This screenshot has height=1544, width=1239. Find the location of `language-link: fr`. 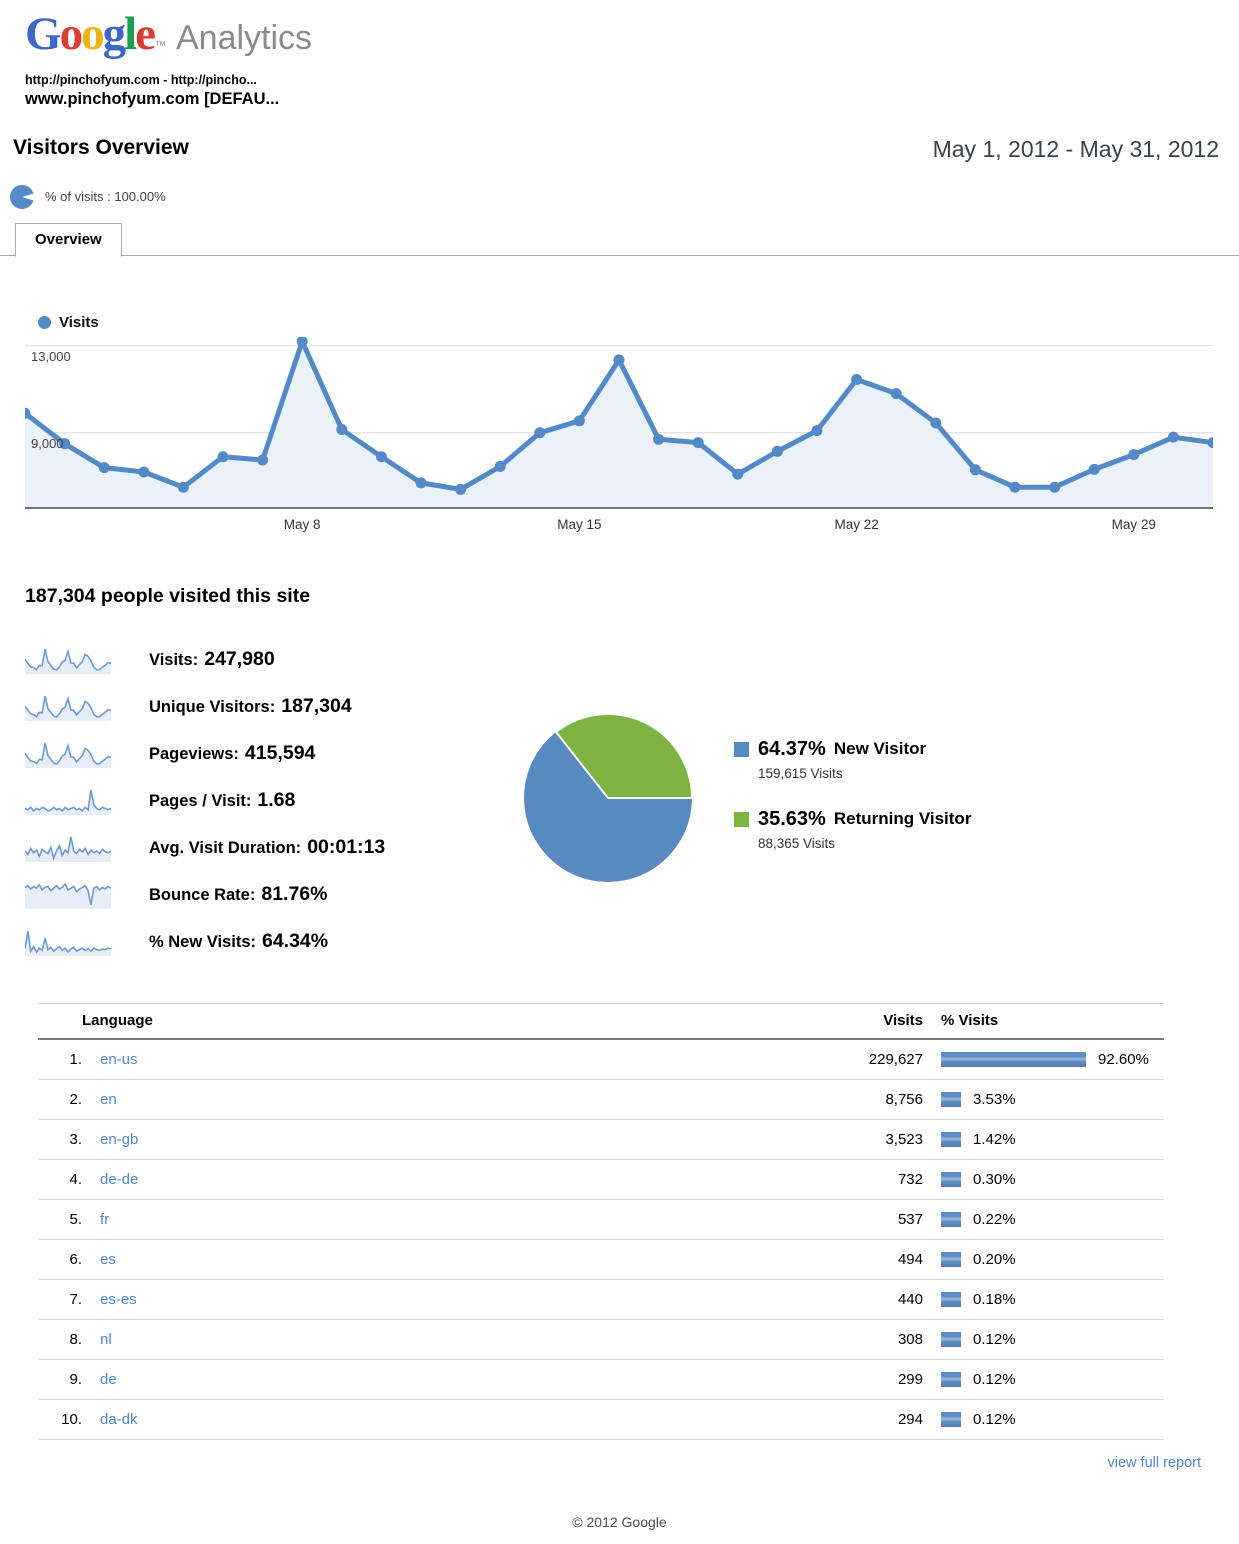

language-link: fr is located at coordinates (105, 1219).